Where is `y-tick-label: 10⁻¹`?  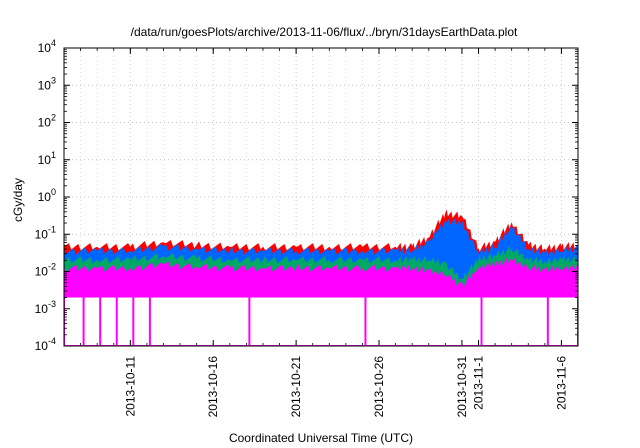
y-tick-label: 10⁻¹ is located at coordinates (45, 232).